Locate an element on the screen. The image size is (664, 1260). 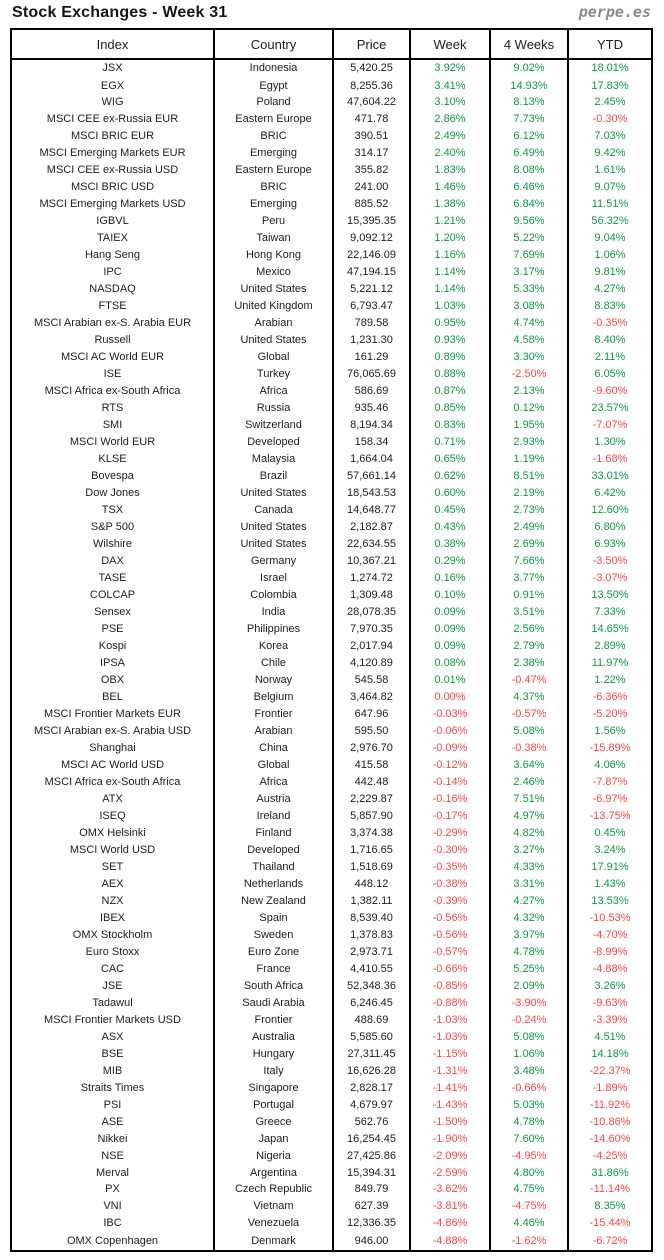
4weeks-cell: 4.33% is located at coordinates (529, 867).